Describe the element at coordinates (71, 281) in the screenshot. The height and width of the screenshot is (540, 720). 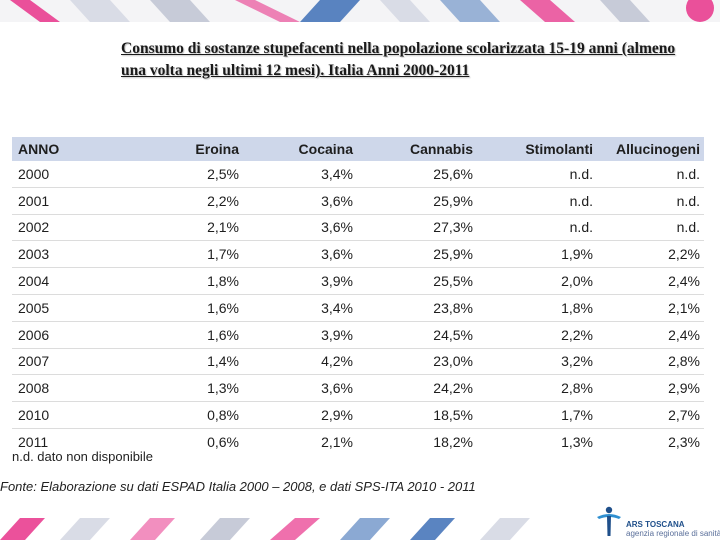
I see `cell-year: 2004` at that location.